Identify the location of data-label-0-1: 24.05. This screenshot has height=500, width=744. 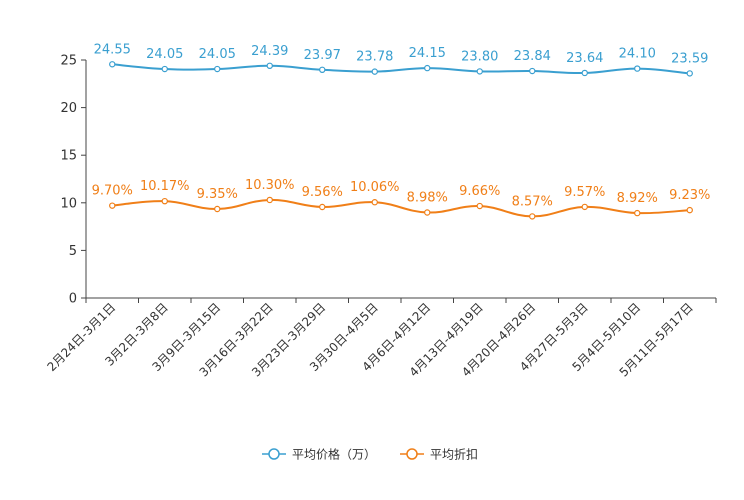
(164, 54).